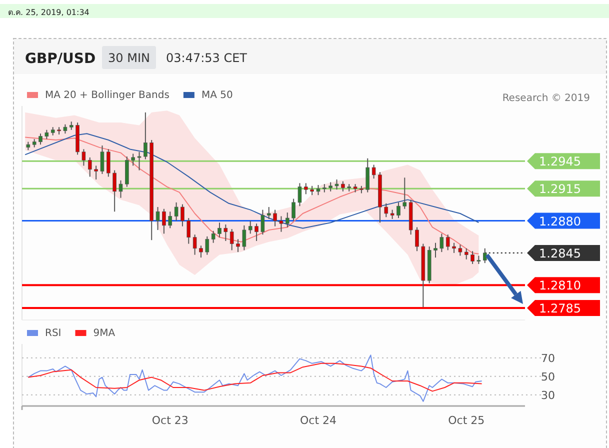  I want to click on annotation: 03:47:53 CET, so click(206, 58).